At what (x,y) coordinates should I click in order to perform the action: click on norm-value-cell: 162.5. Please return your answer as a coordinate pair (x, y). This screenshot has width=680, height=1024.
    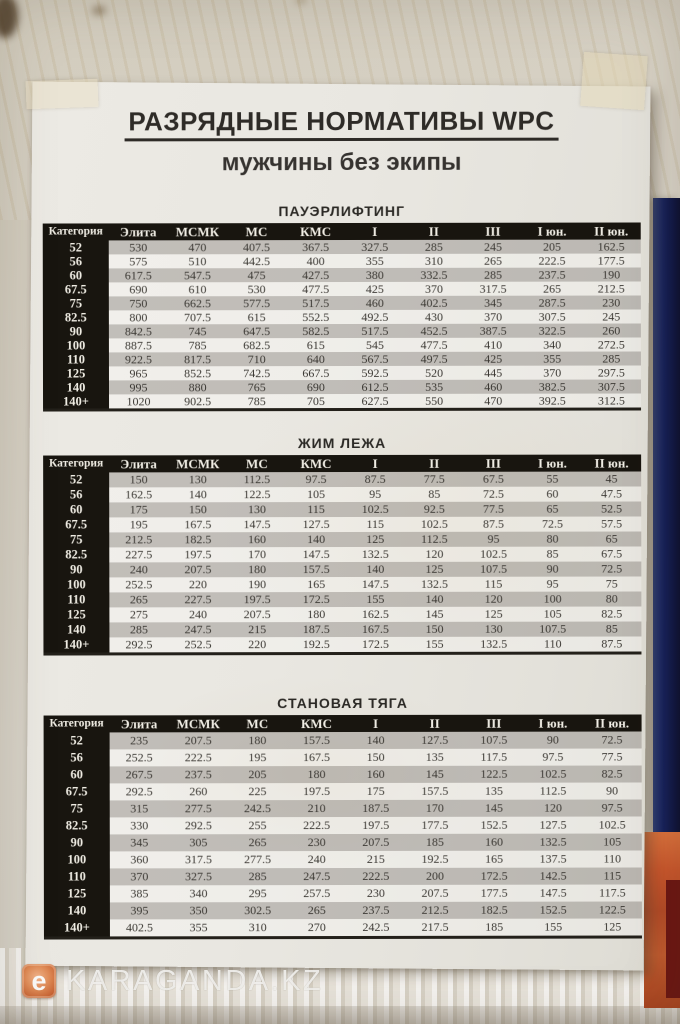
    Looking at the image, I should click on (139, 495).